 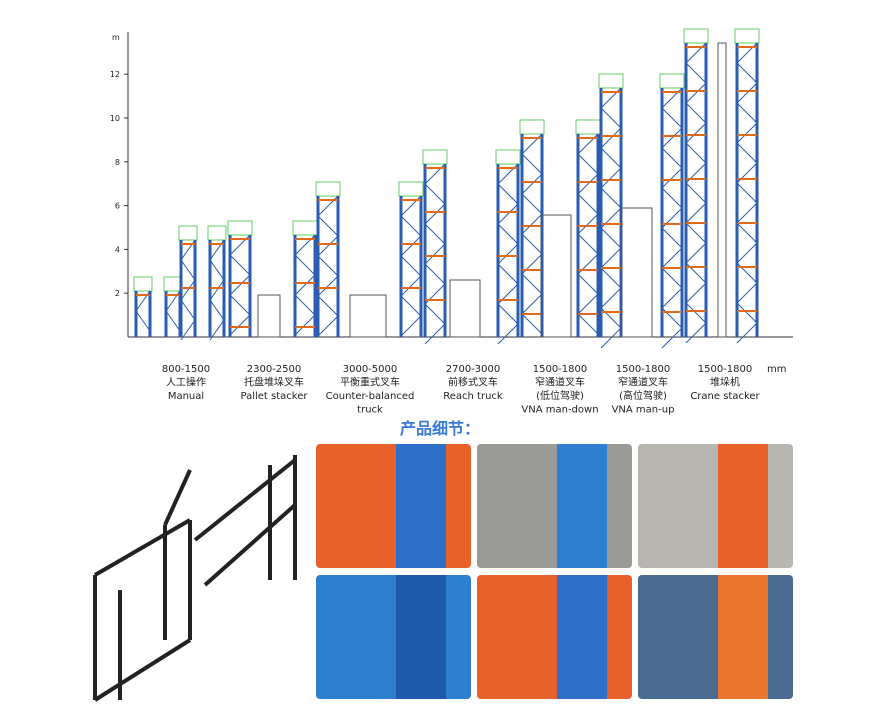 I want to click on axis-unit: m, so click(x=116, y=37).